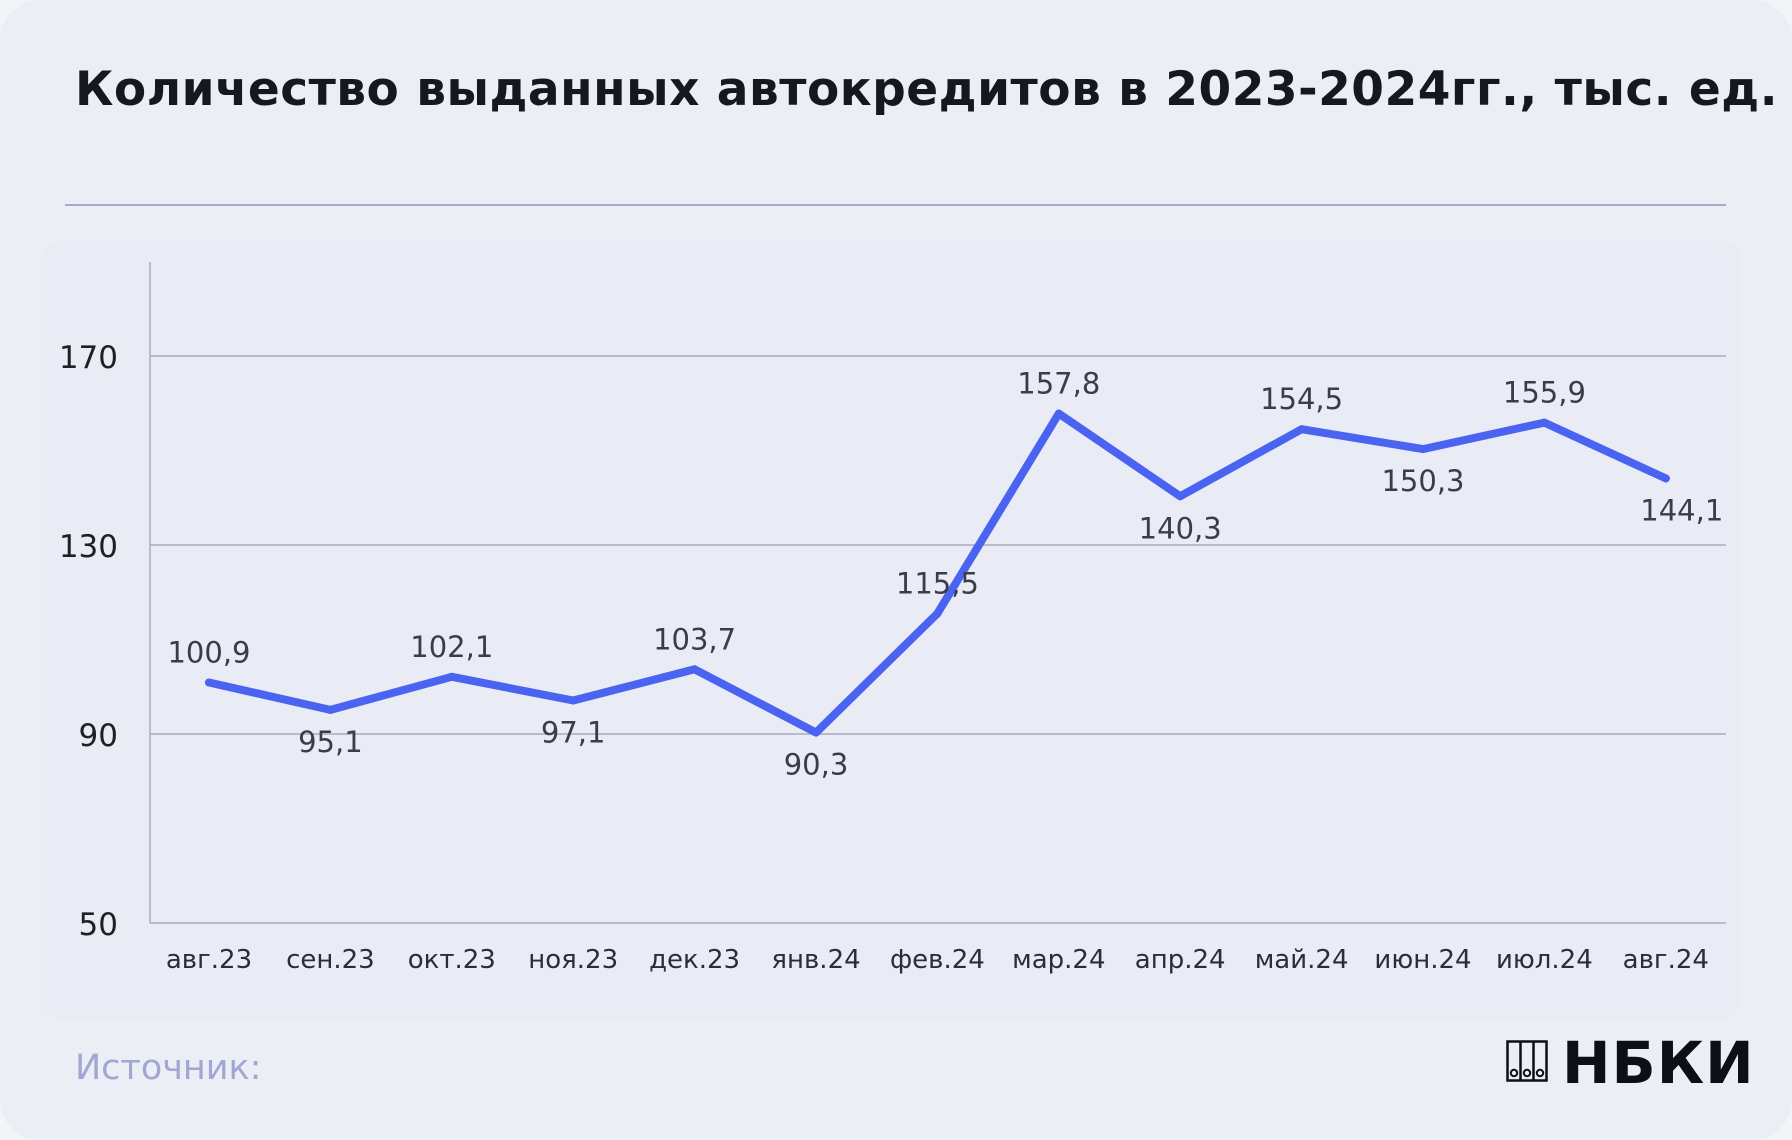  I want to click on data-label: 97,1, so click(573, 732).